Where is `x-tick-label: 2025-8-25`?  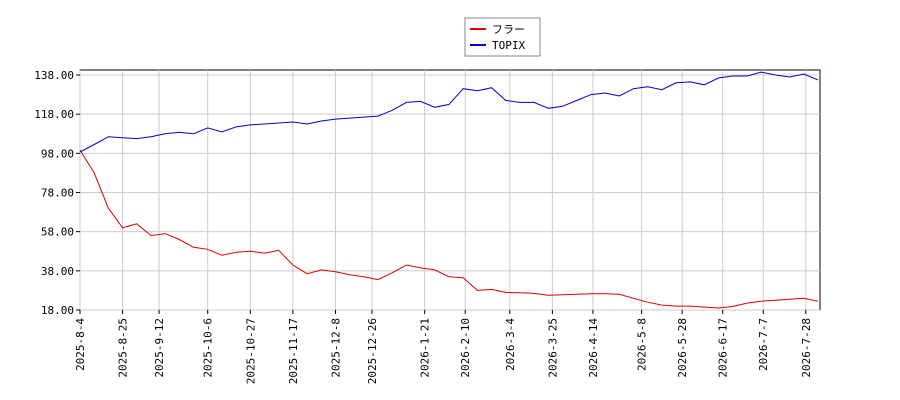 x-tick-label: 2025-8-25 is located at coordinates (123, 348).